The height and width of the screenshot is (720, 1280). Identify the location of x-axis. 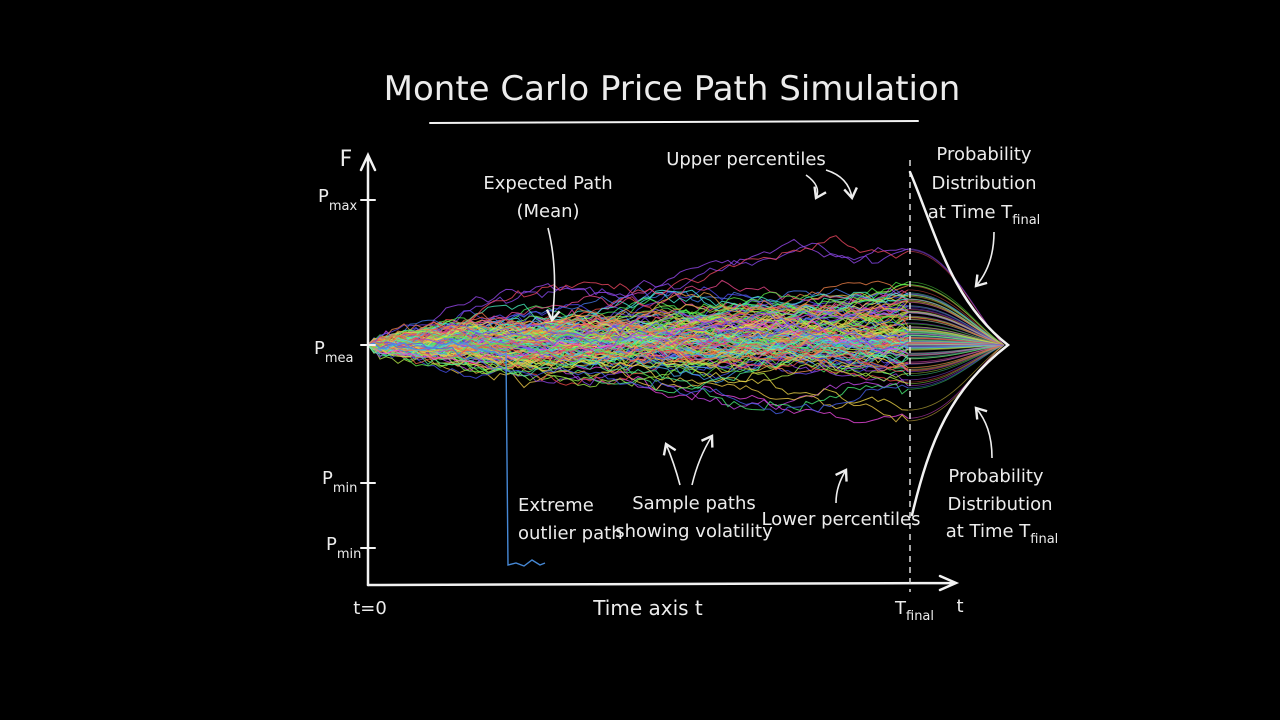
(663, 583).